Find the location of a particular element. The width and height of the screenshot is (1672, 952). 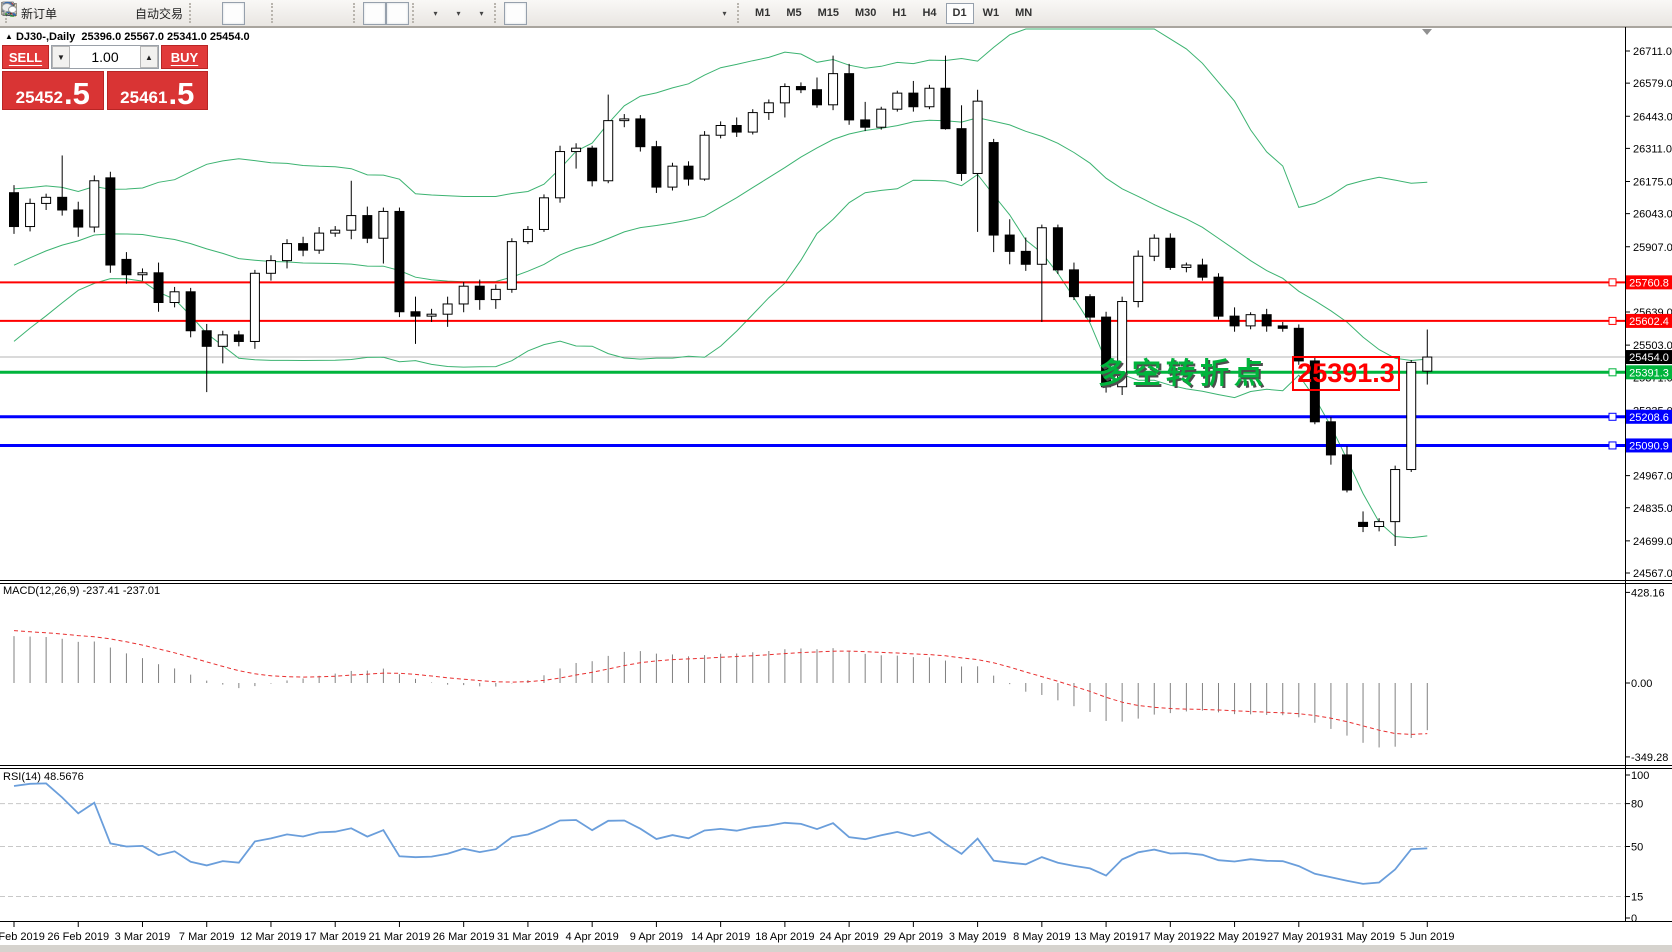

text-label-button: T is located at coordinates (356, 13).